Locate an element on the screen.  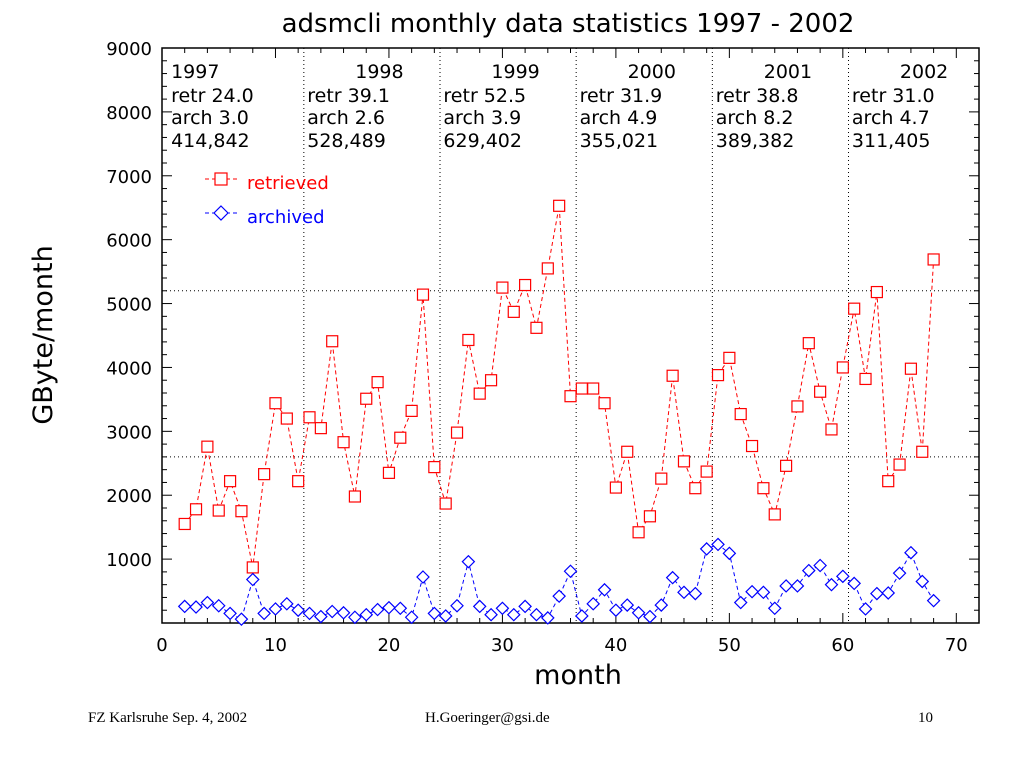
footer-date: FZ Karlsruhe Sep. 4, 2002 is located at coordinates (168, 718).